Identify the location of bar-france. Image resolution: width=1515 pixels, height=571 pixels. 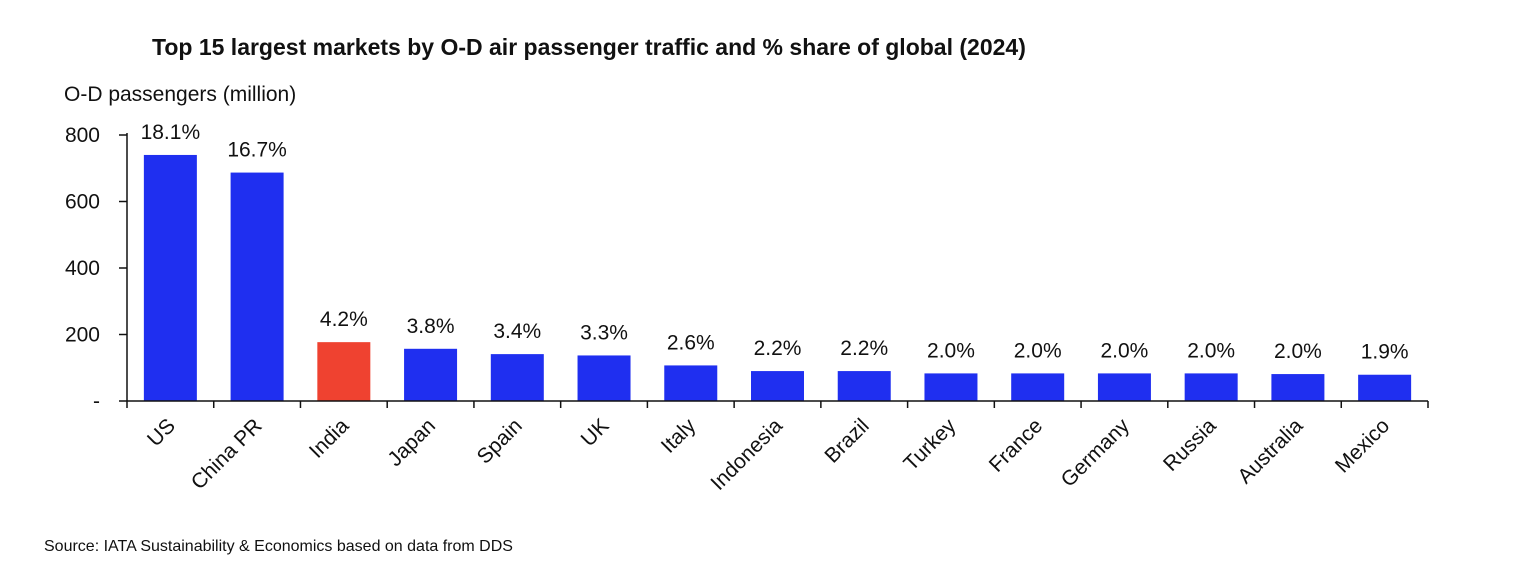
(1038, 387).